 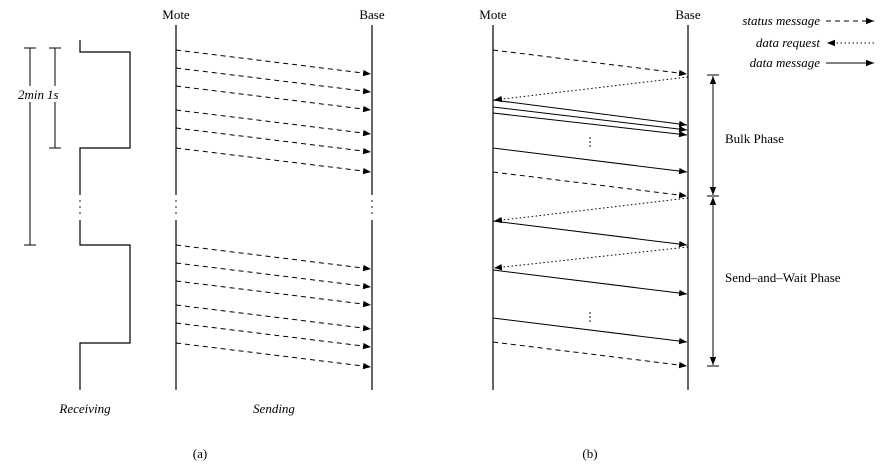 What do you see at coordinates (274, 408) in the screenshot?
I see `caption: Sending` at bounding box center [274, 408].